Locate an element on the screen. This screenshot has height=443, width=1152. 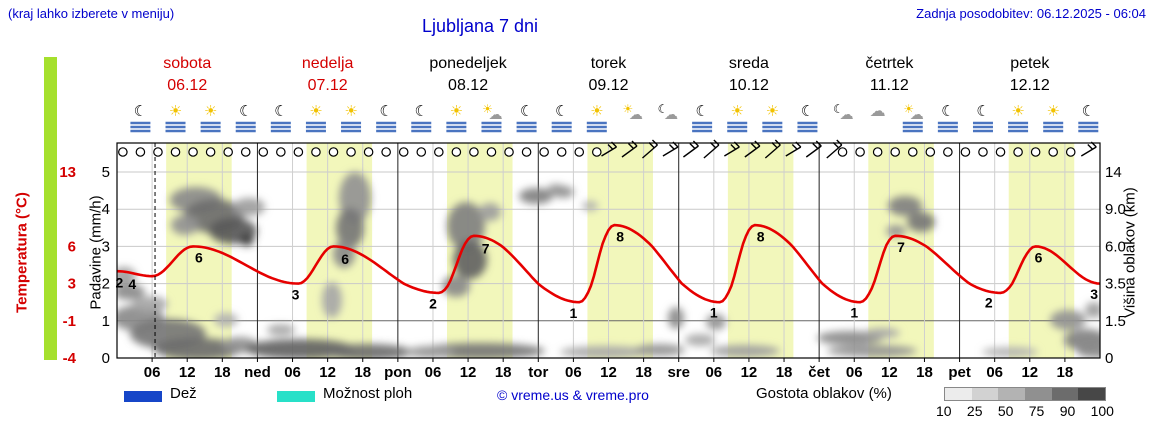
day-name: četrtek is located at coordinates (889, 63).